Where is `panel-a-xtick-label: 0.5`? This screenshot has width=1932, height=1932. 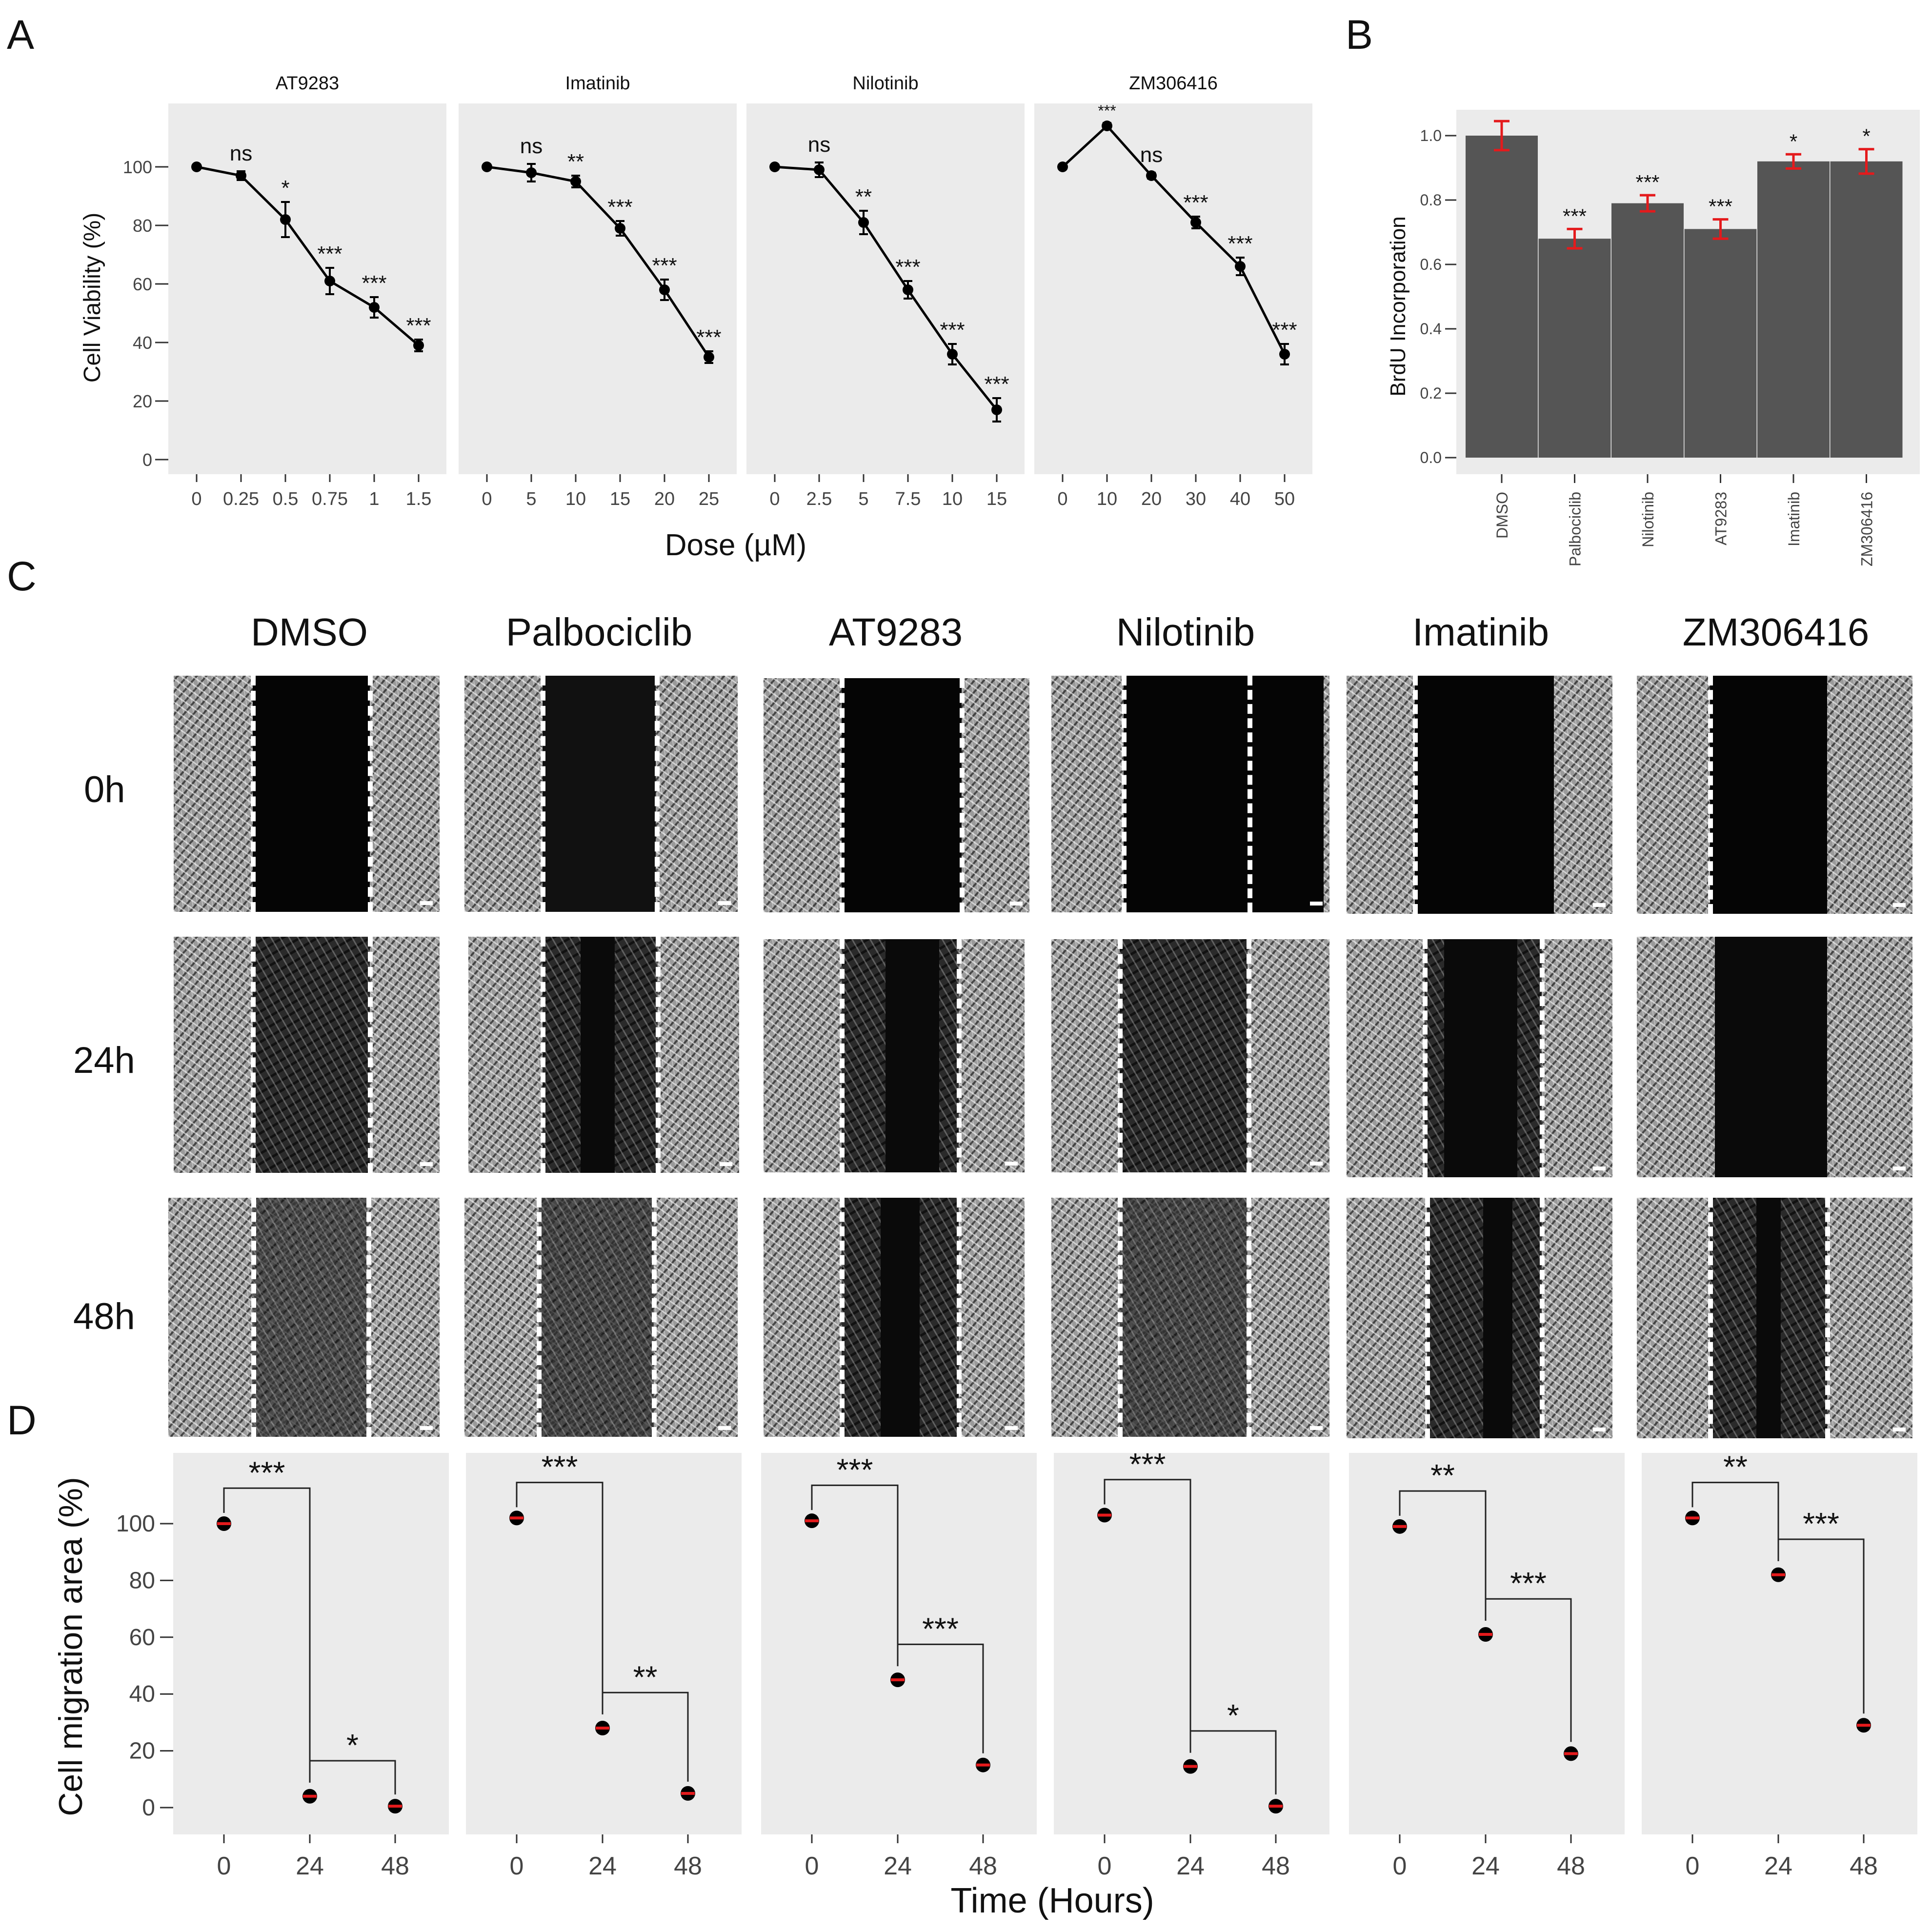
panel-a-xtick-label: 0.5 is located at coordinates (286, 499).